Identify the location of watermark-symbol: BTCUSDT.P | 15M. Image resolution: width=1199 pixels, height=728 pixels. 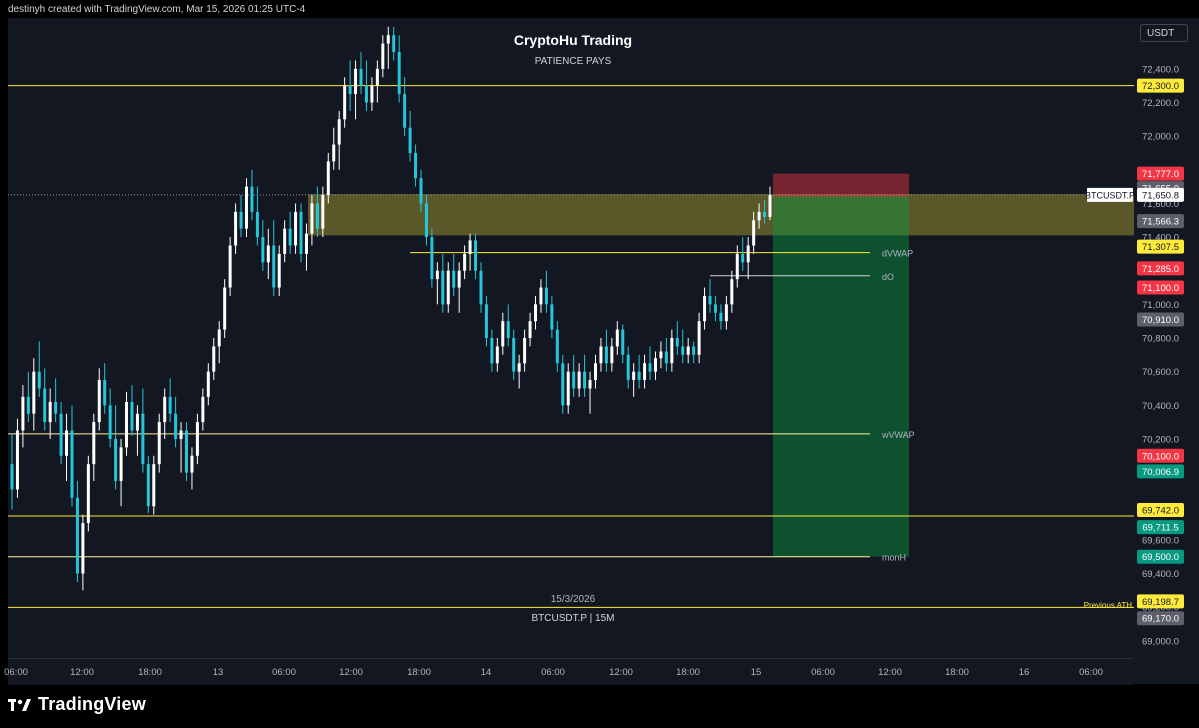
(573, 618).